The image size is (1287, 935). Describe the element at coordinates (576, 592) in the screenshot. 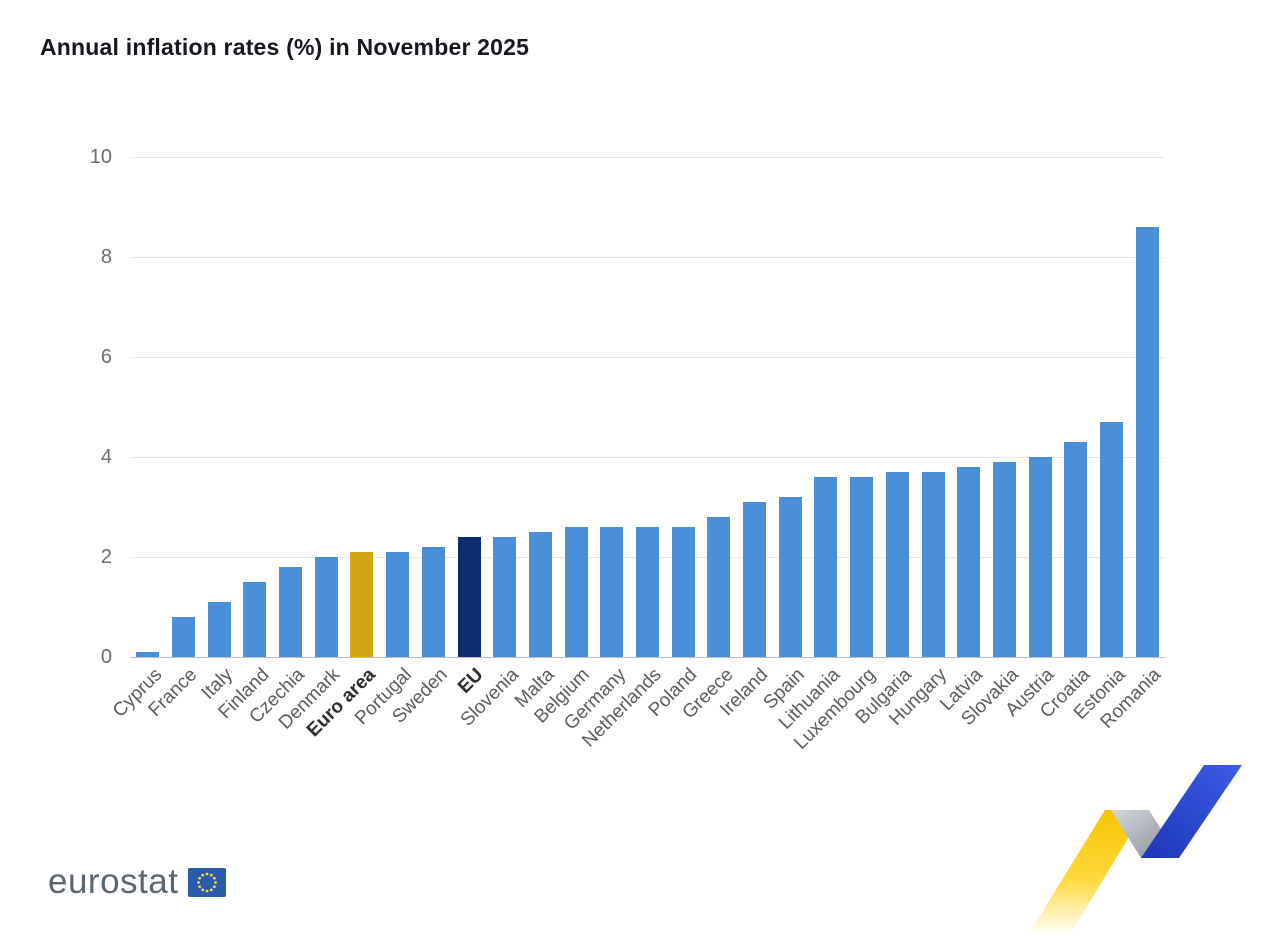

I see `bar-belgium` at that location.